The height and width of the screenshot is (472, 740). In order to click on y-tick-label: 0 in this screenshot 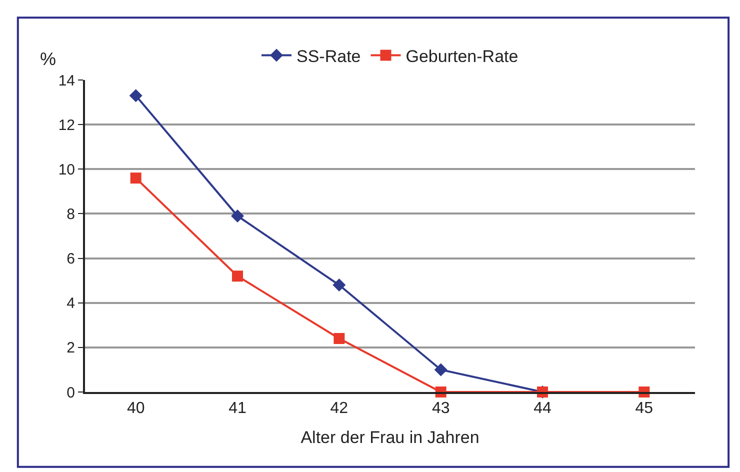, I will do `click(70, 393)`.